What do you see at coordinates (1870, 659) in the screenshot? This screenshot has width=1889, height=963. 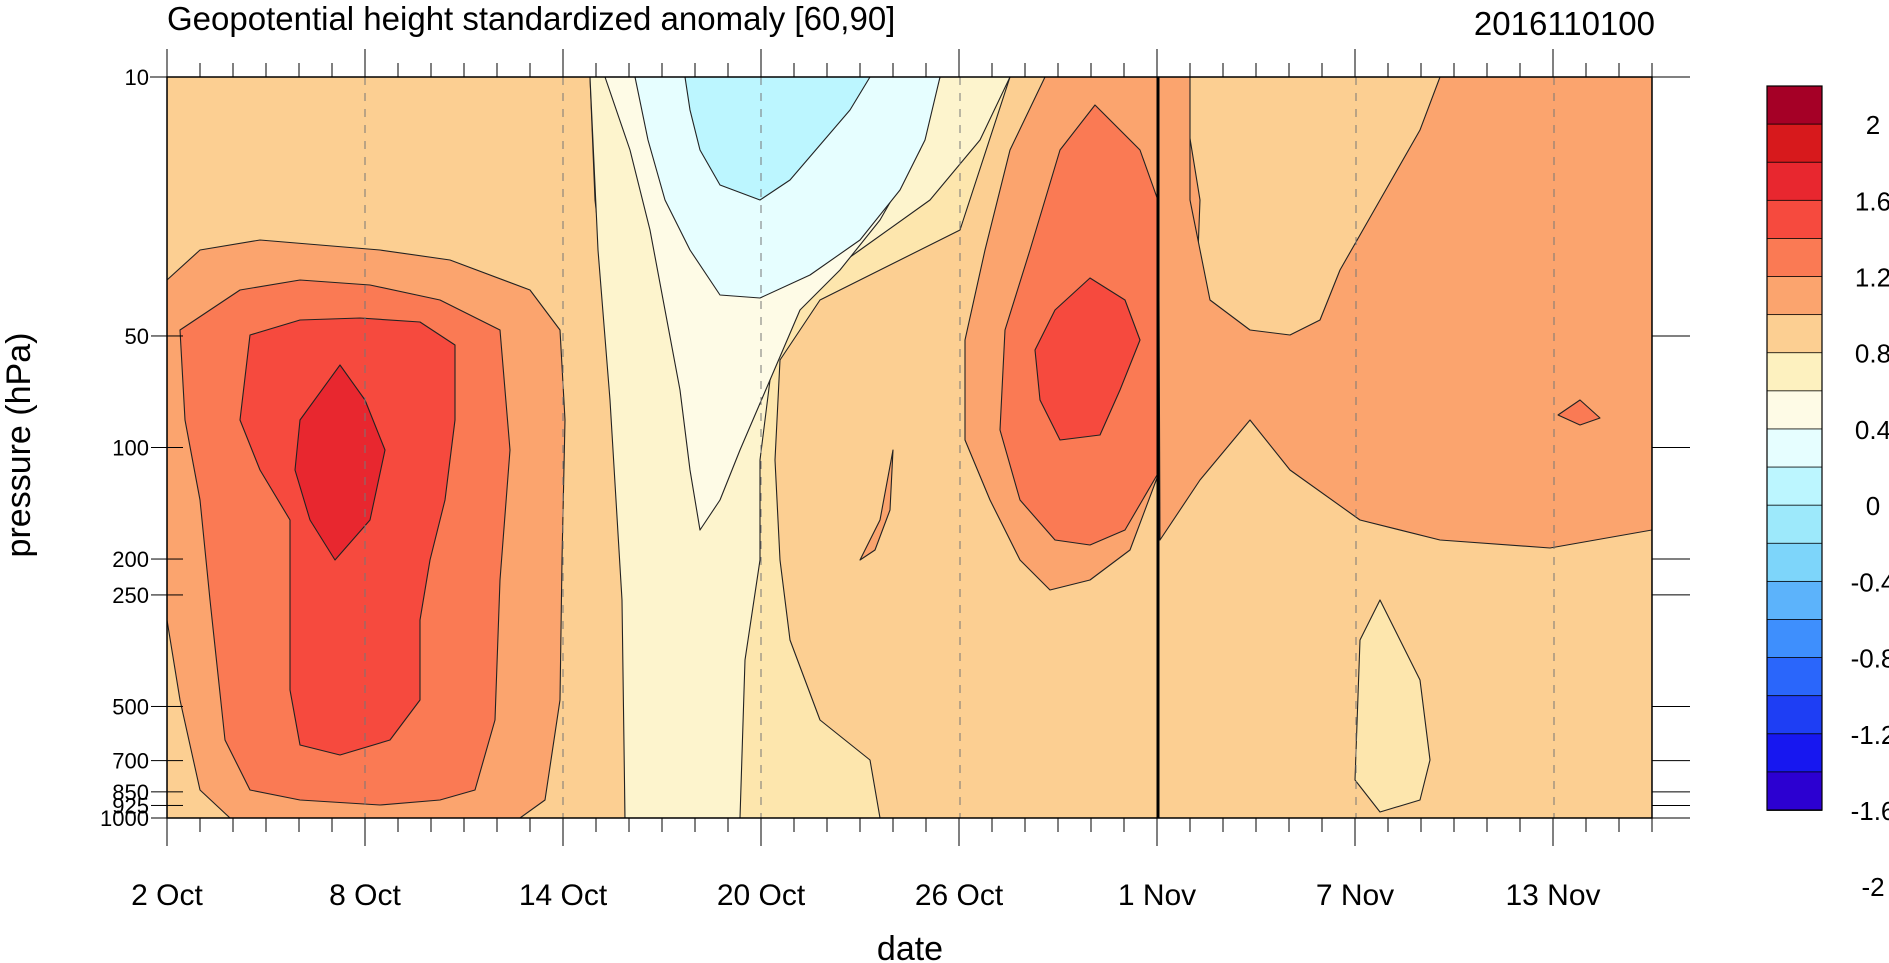 I see `colorbar-label: -0.8` at bounding box center [1870, 659].